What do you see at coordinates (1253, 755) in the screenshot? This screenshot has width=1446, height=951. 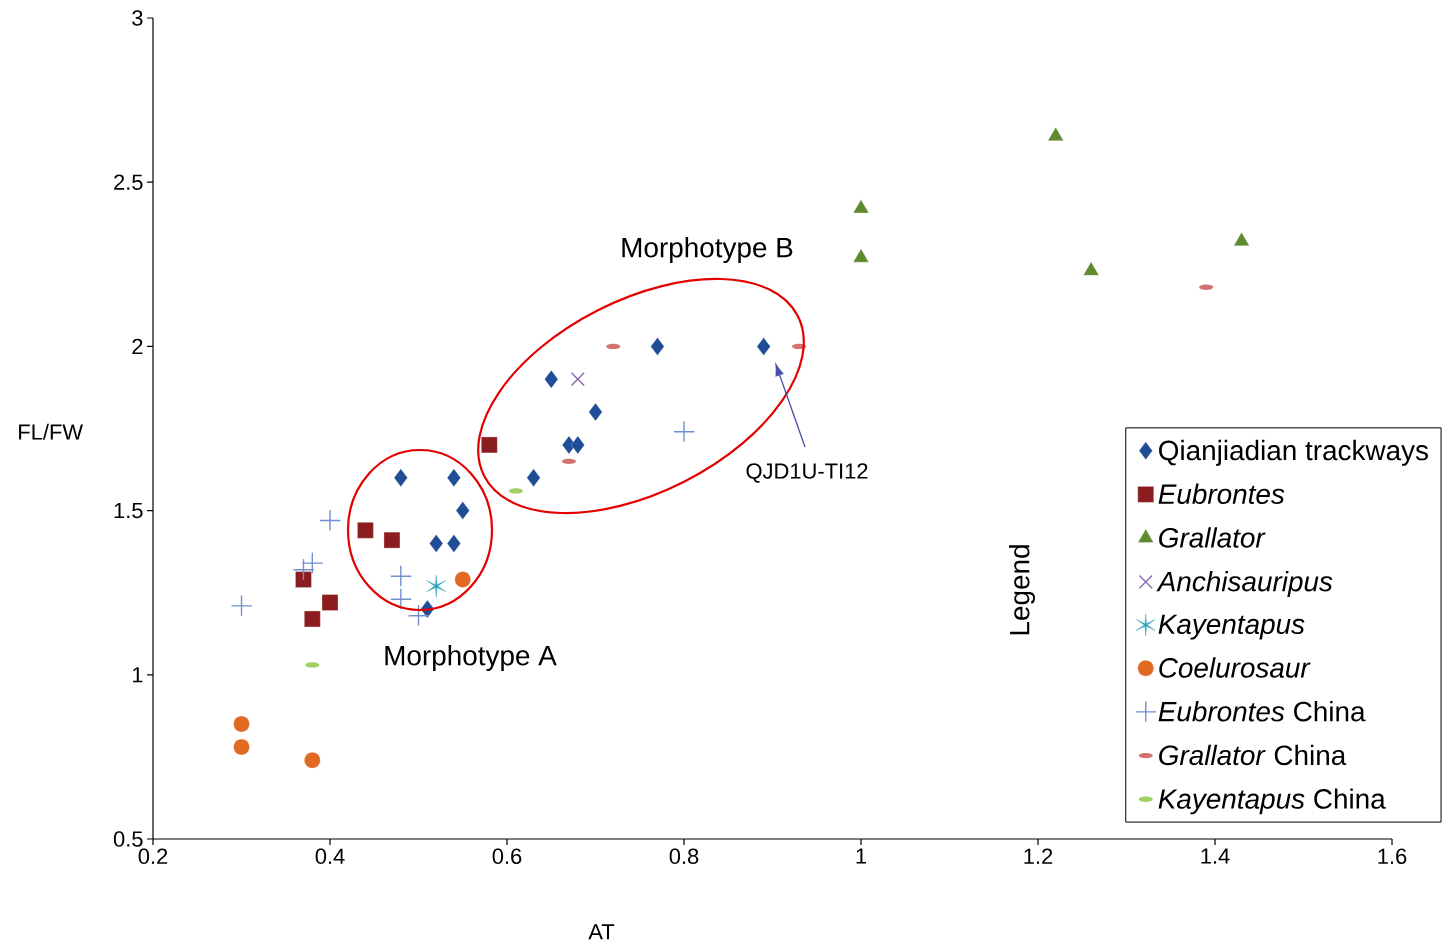 I see `legend-label: Grallator China` at bounding box center [1253, 755].